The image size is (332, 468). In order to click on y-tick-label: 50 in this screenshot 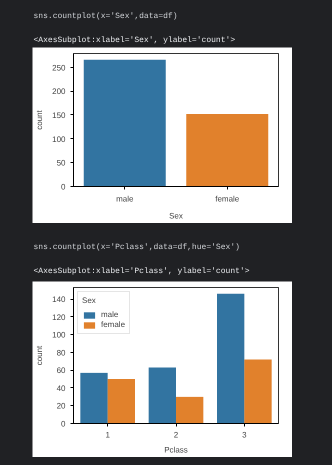, I will do `click(61, 163)`.